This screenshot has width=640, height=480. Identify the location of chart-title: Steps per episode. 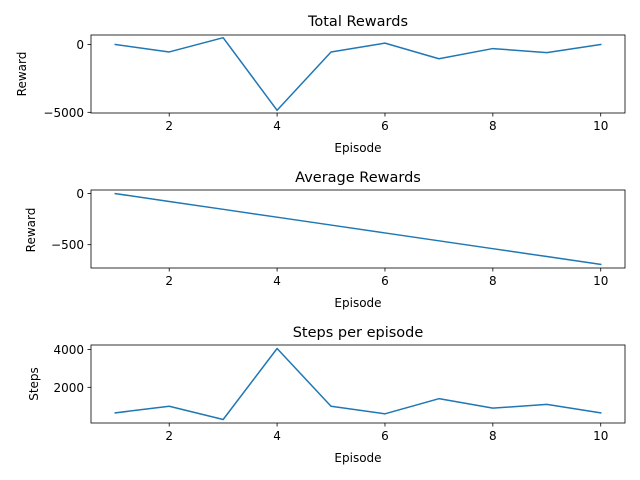
(358, 333).